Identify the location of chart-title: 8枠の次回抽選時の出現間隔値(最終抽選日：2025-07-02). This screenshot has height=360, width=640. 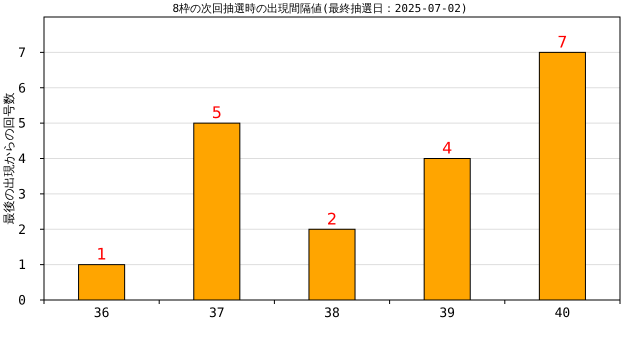
(320, 8).